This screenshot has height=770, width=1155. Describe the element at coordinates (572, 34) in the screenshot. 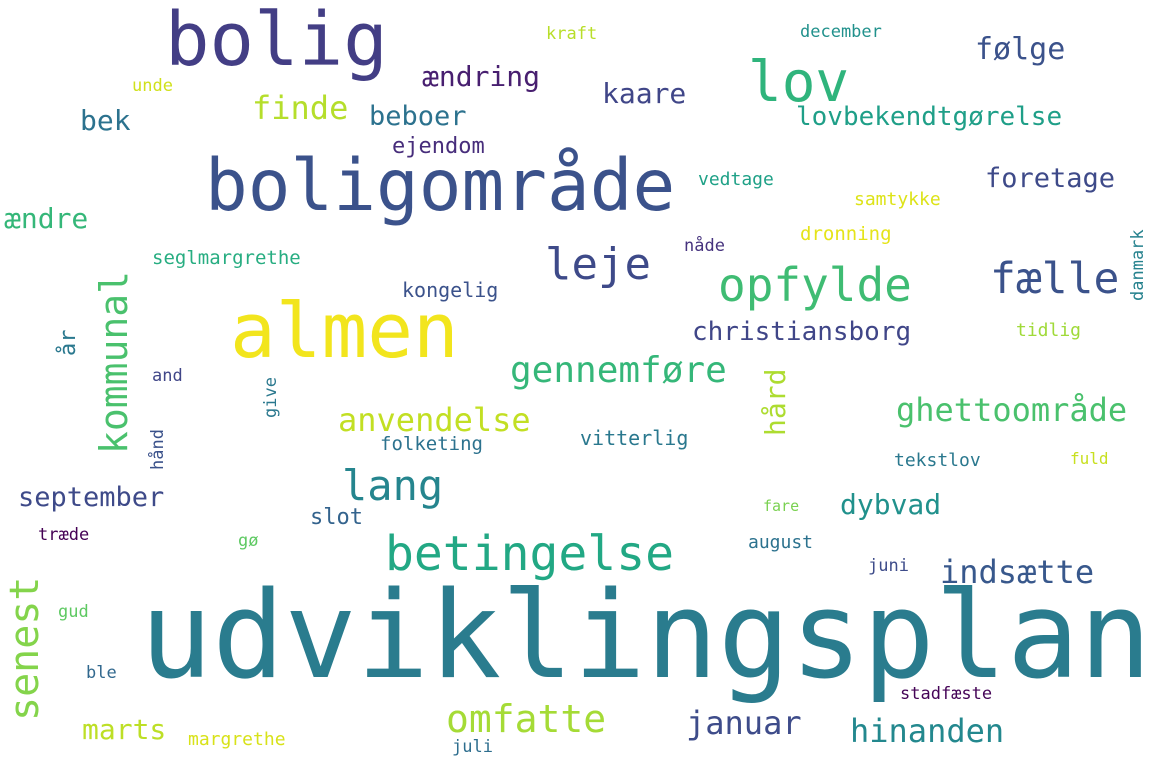

I see `word-kraft: kraft` at that location.